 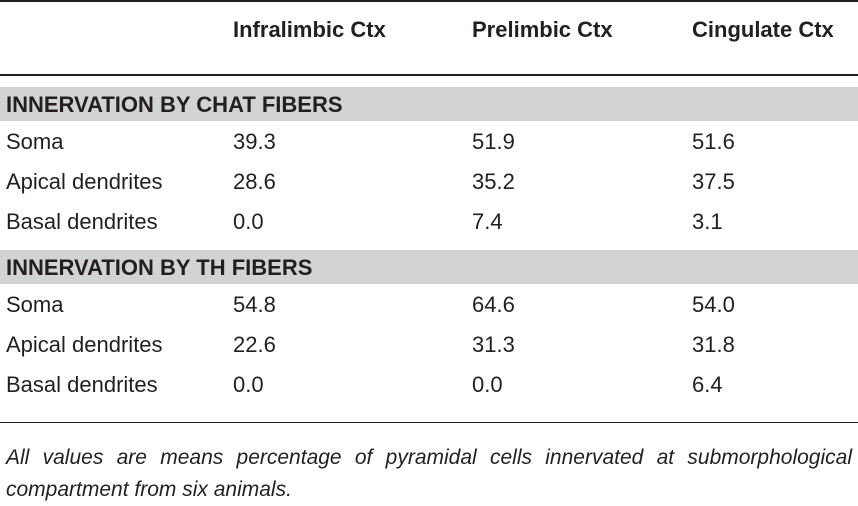 What do you see at coordinates (493, 181) in the screenshot?
I see `cell-value: 35.2` at bounding box center [493, 181].